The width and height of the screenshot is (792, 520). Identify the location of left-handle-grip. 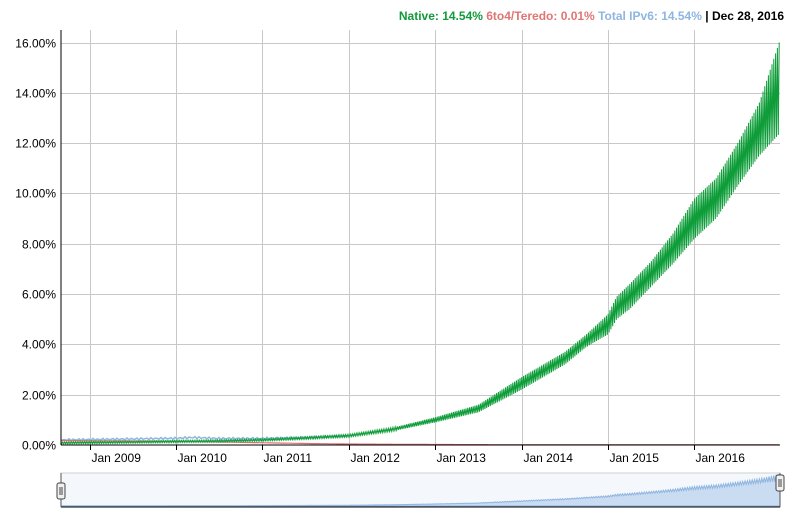
(61, 491).